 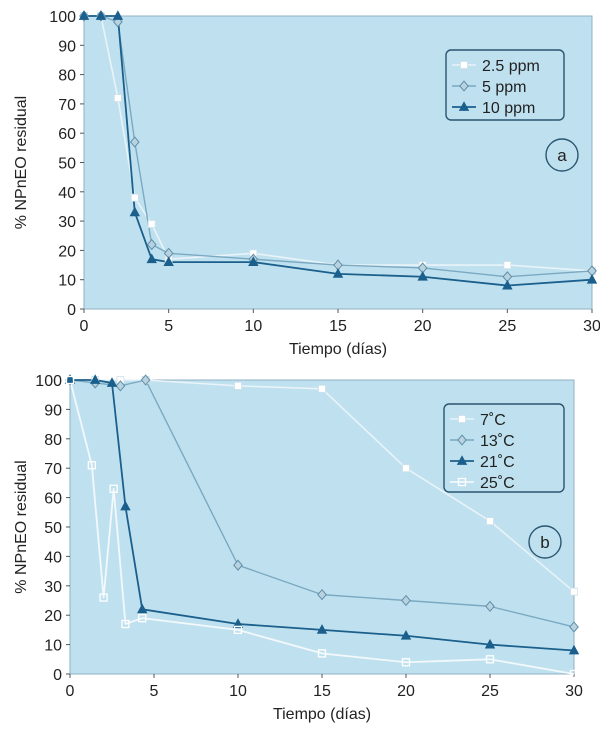 I want to click on legend-label: 10 ppm, so click(x=508, y=108).